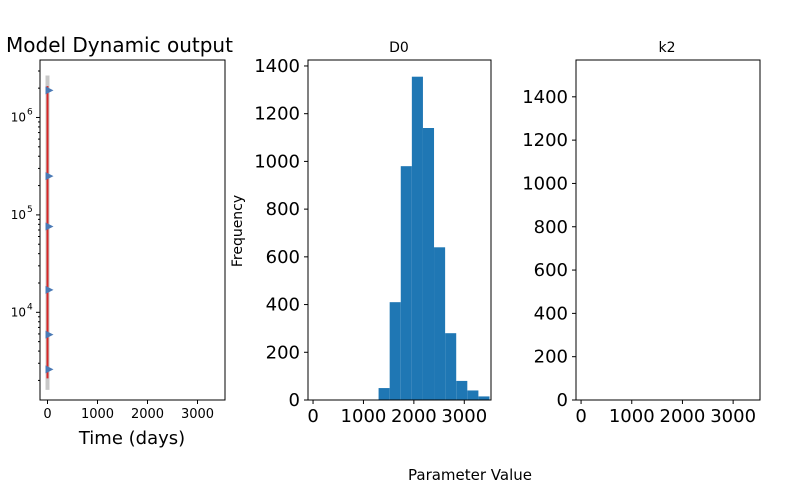 The image size is (800, 500). What do you see at coordinates (119, 45) in the screenshot?
I see `model-output-title: Model Dynamic output` at bounding box center [119, 45].